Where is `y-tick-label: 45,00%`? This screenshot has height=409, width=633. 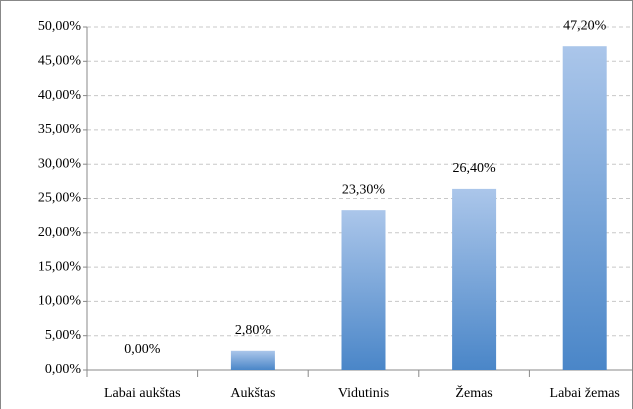 y-tick-label: 45,00% is located at coordinates (60, 61).